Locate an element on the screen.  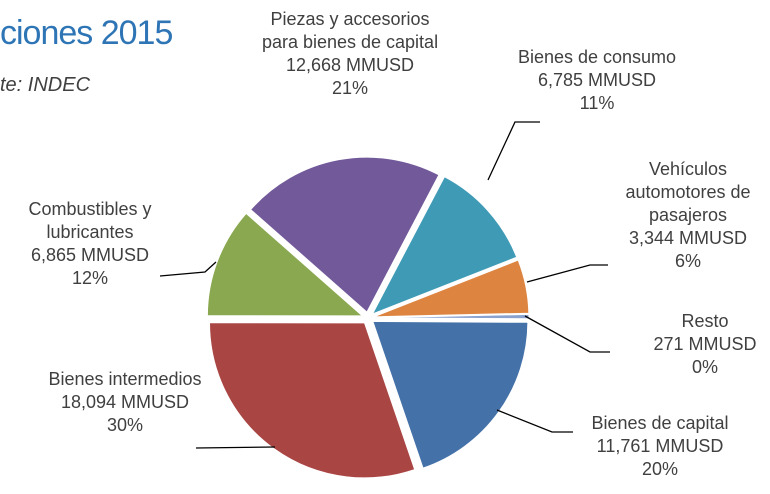
slice-value: 18,094 MMUSD is located at coordinates (125, 402).